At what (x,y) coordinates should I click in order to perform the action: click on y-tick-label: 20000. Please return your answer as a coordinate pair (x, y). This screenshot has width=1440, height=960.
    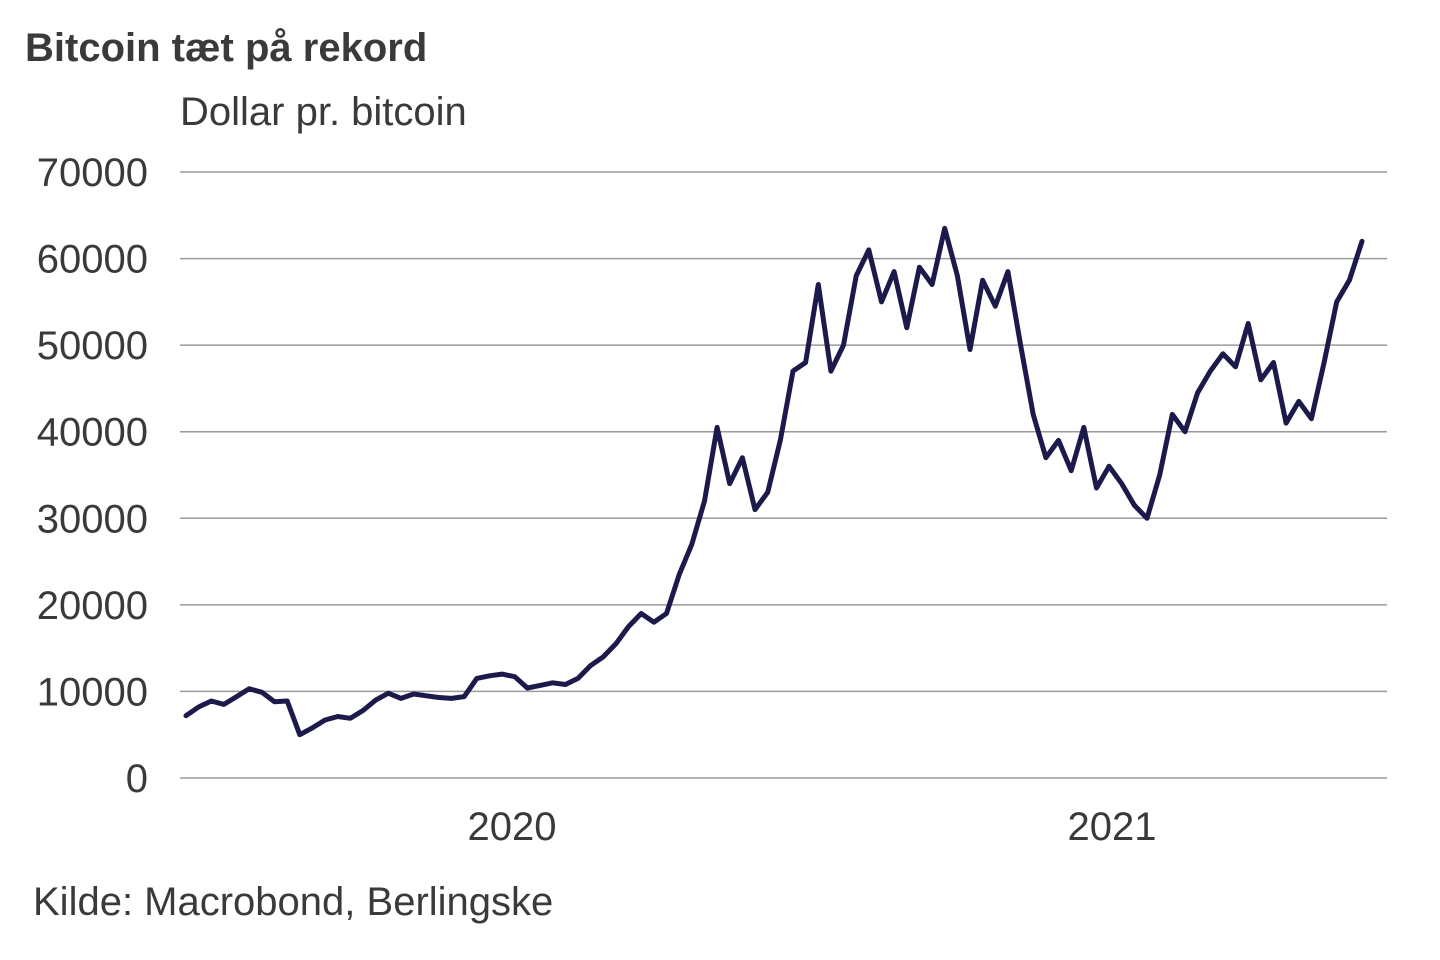
    Looking at the image, I should click on (92, 606).